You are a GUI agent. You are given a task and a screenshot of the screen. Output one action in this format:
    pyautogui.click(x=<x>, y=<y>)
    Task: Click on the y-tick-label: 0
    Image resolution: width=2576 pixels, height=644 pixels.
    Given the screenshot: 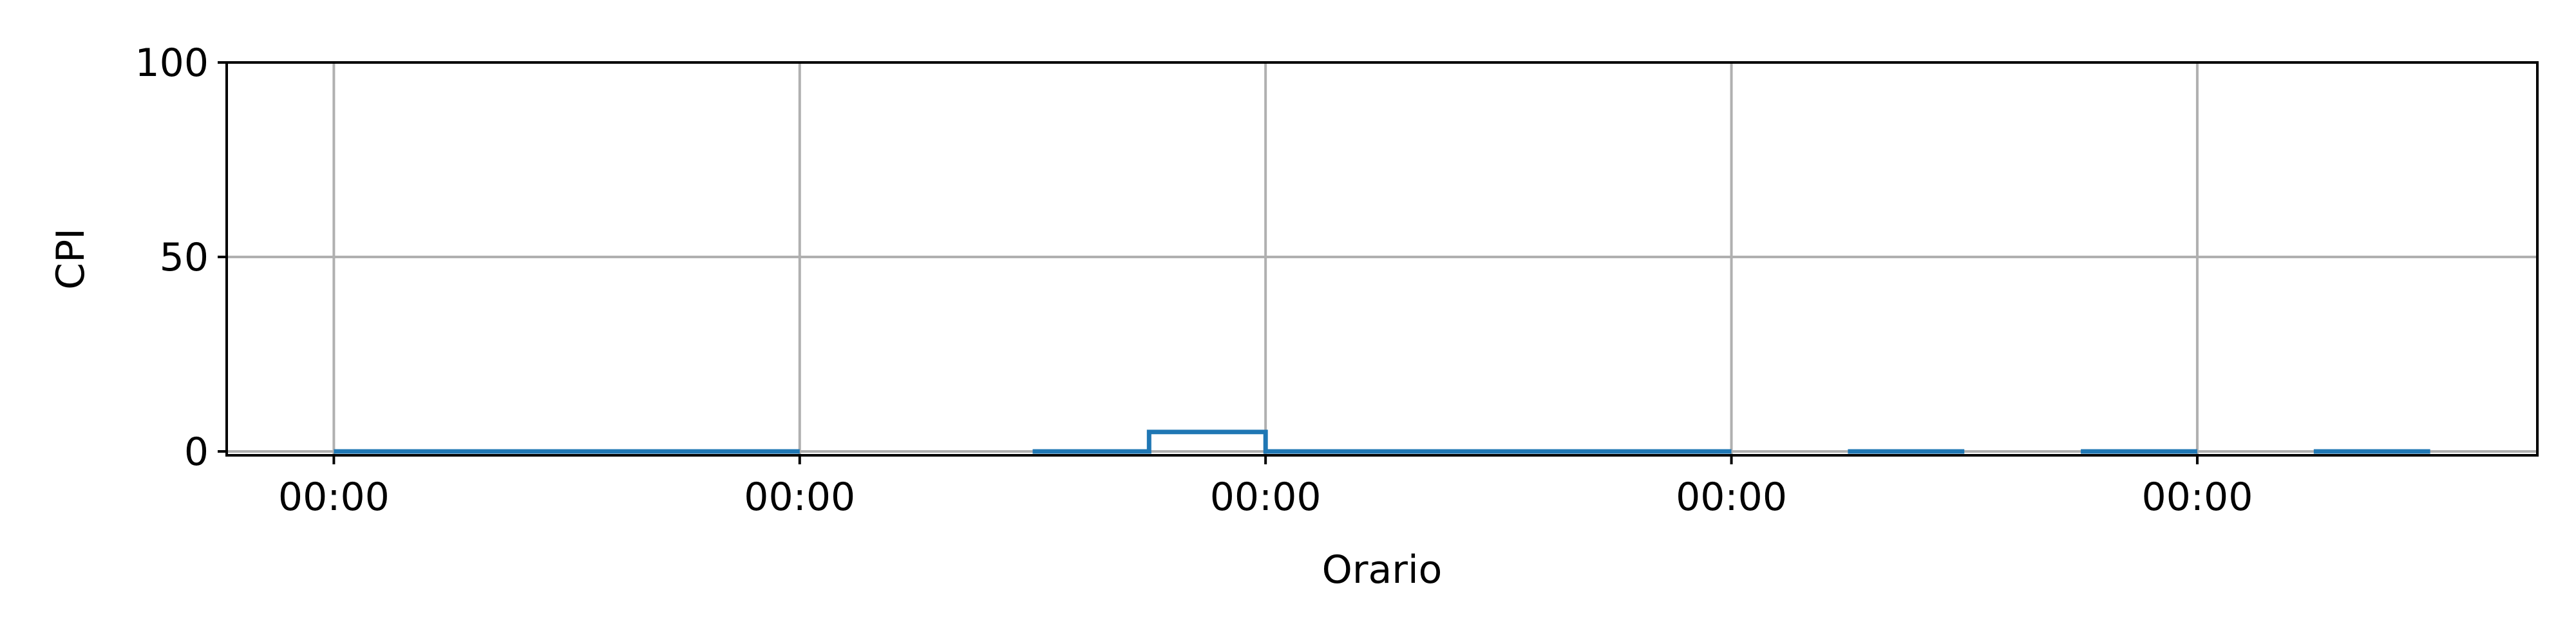 What is the action you would take?
    pyautogui.click(x=197, y=452)
    